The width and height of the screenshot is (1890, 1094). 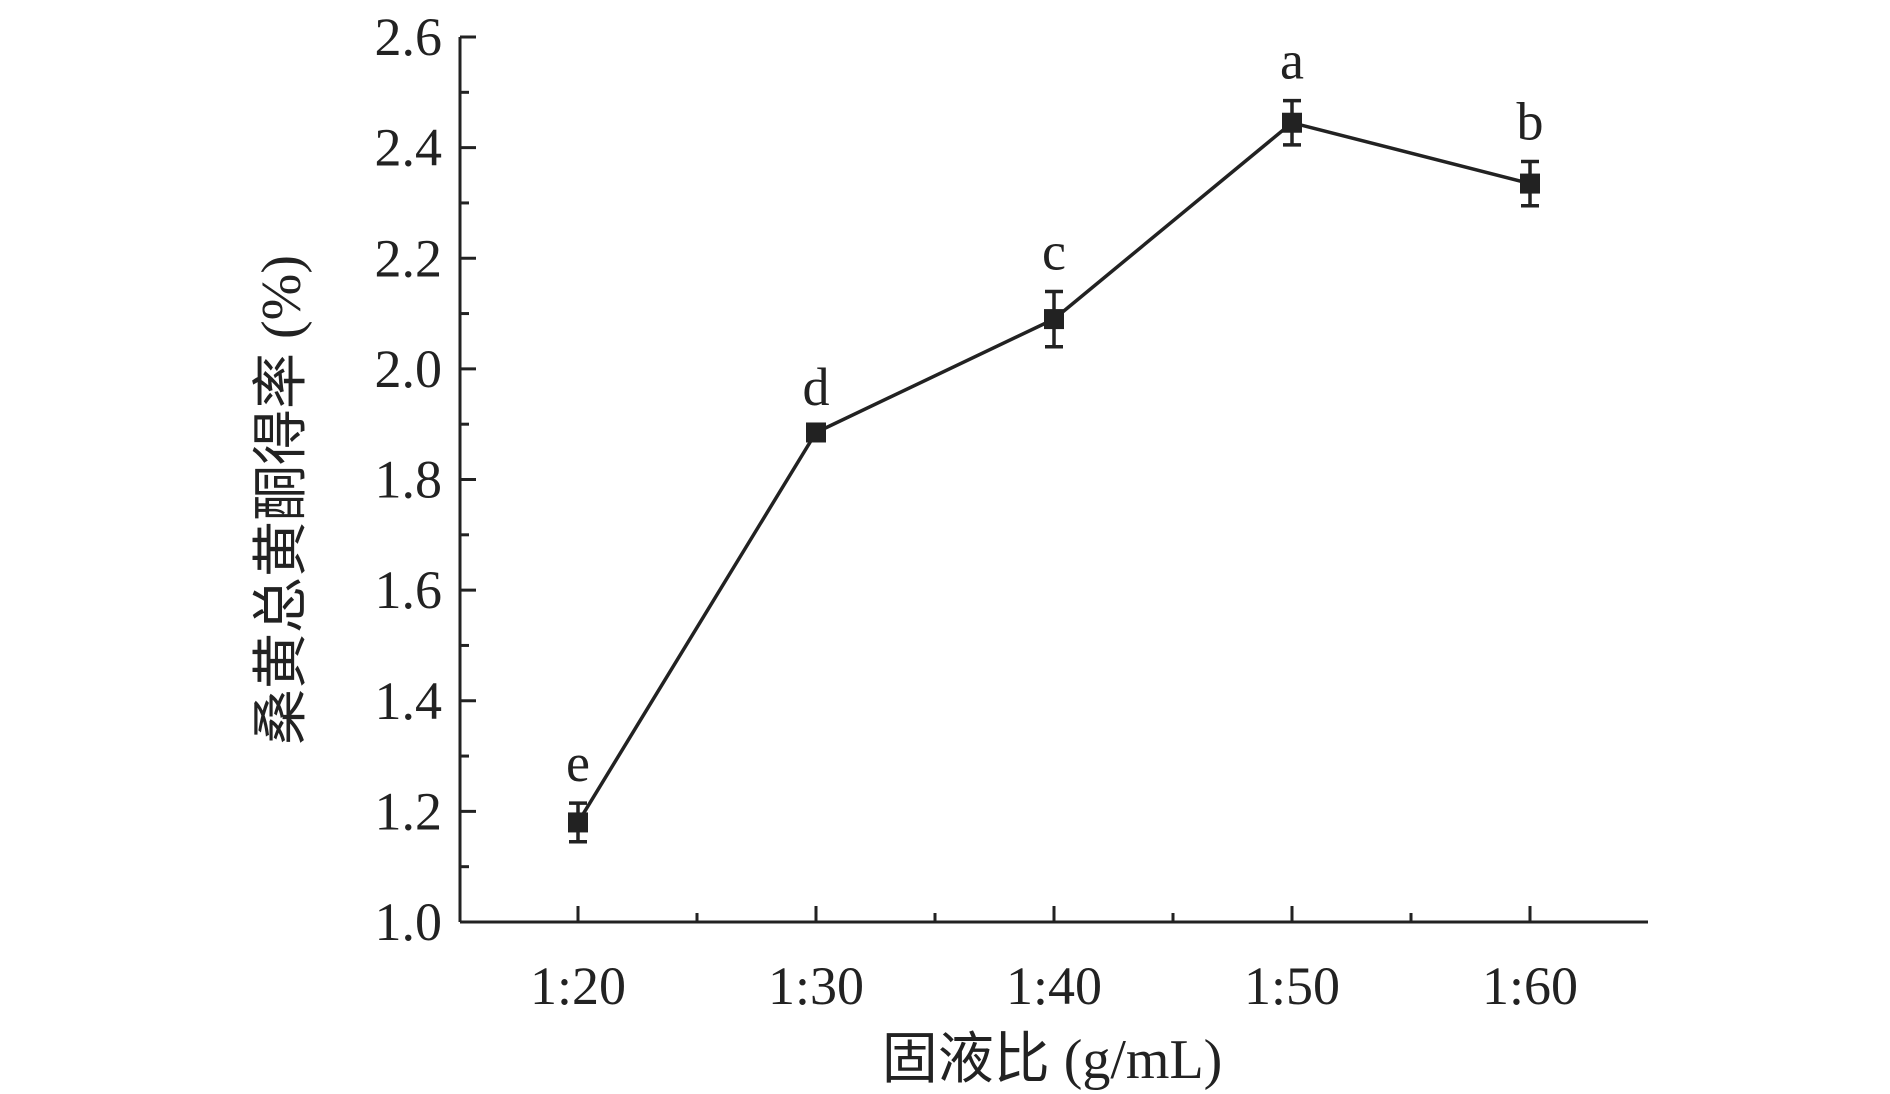 What do you see at coordinates (1054, 986) in the screenshot?
I see `x-tick-label: 1:40` at bounding box center [1054, 986].